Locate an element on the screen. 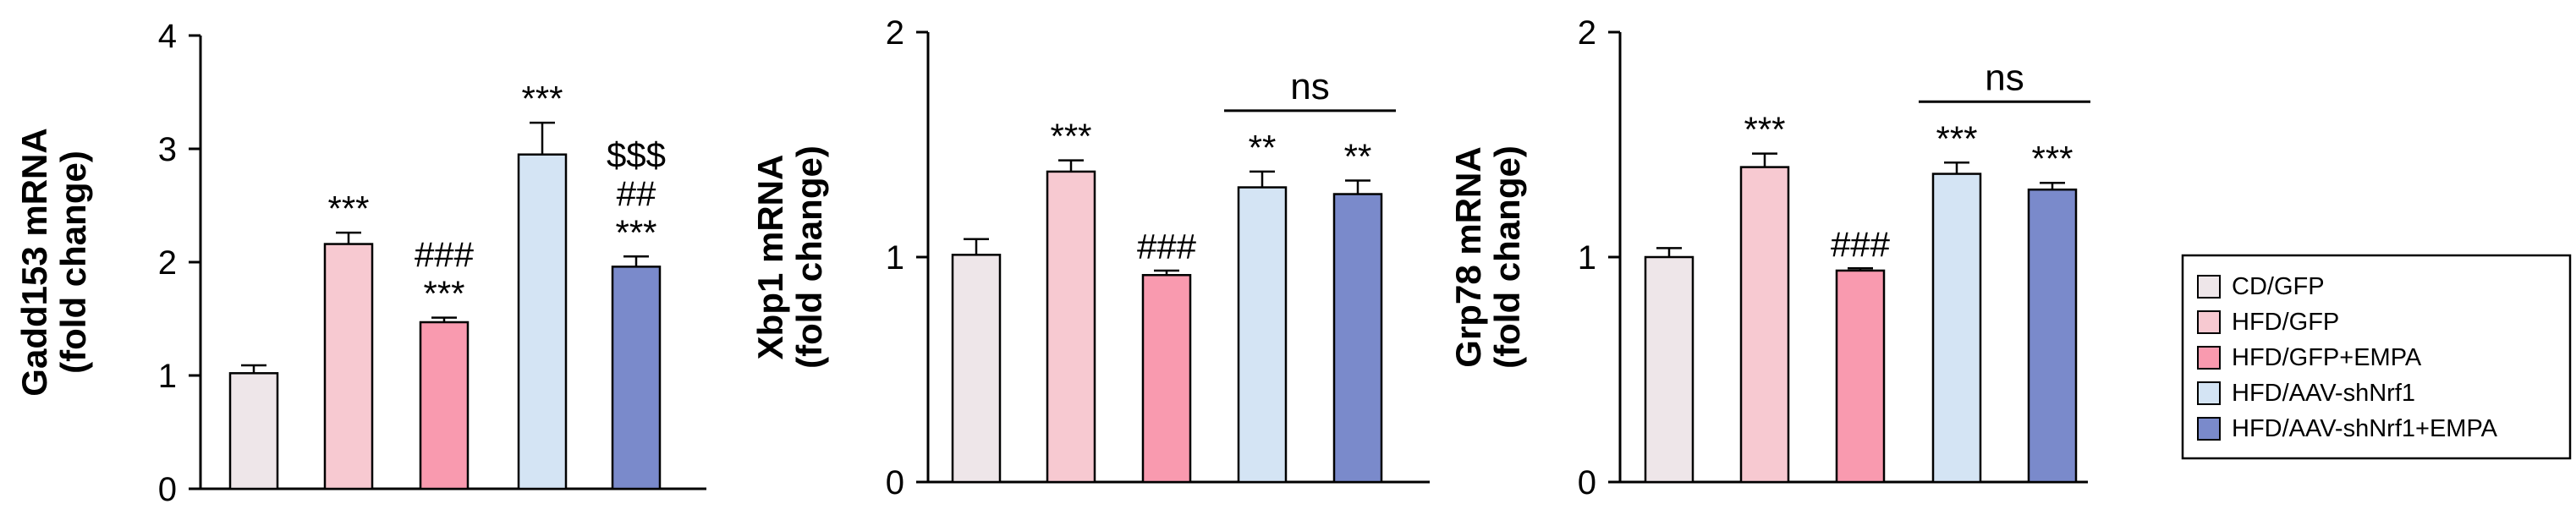  y-tick-label: 3 is located at coordinates (168, 149).